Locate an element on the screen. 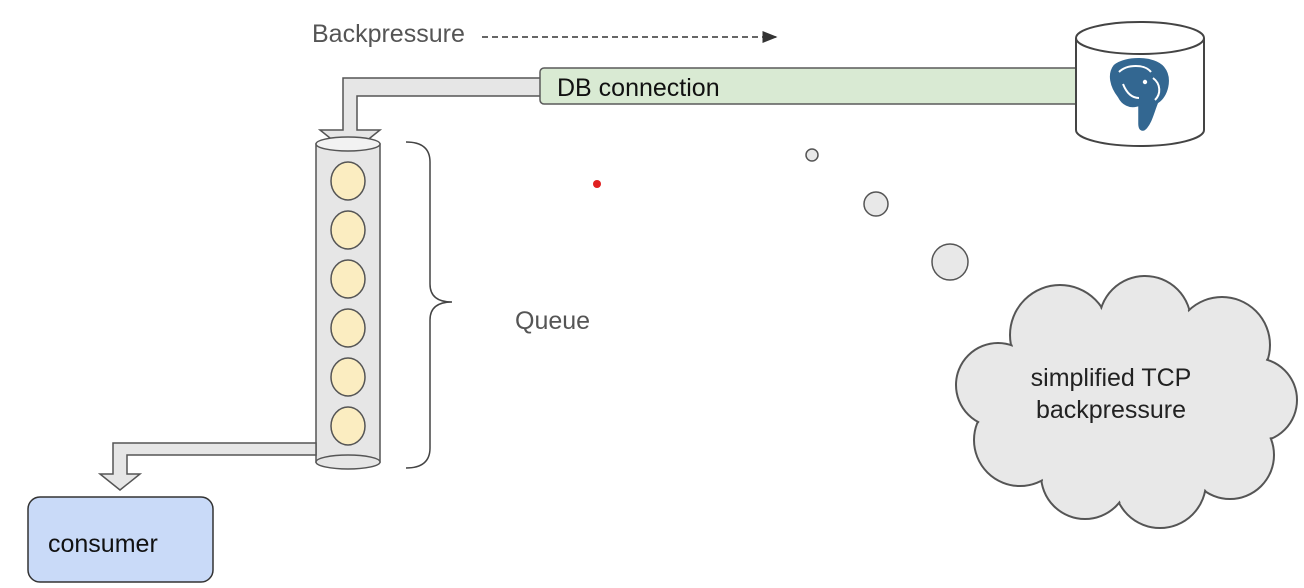 This screenshot has height=588, width=1304. queue-tube is located at coordinates (348, 303).